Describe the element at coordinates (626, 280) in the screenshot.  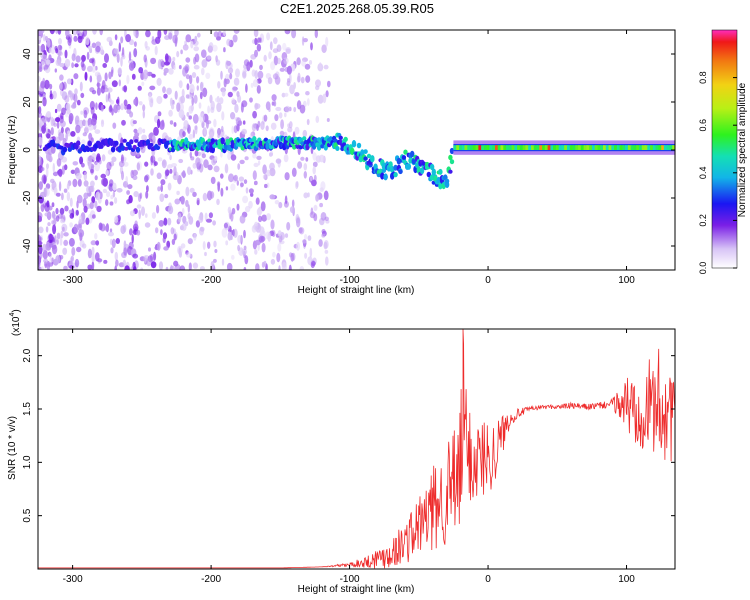
I see `x-tick-label: 100` at that location.